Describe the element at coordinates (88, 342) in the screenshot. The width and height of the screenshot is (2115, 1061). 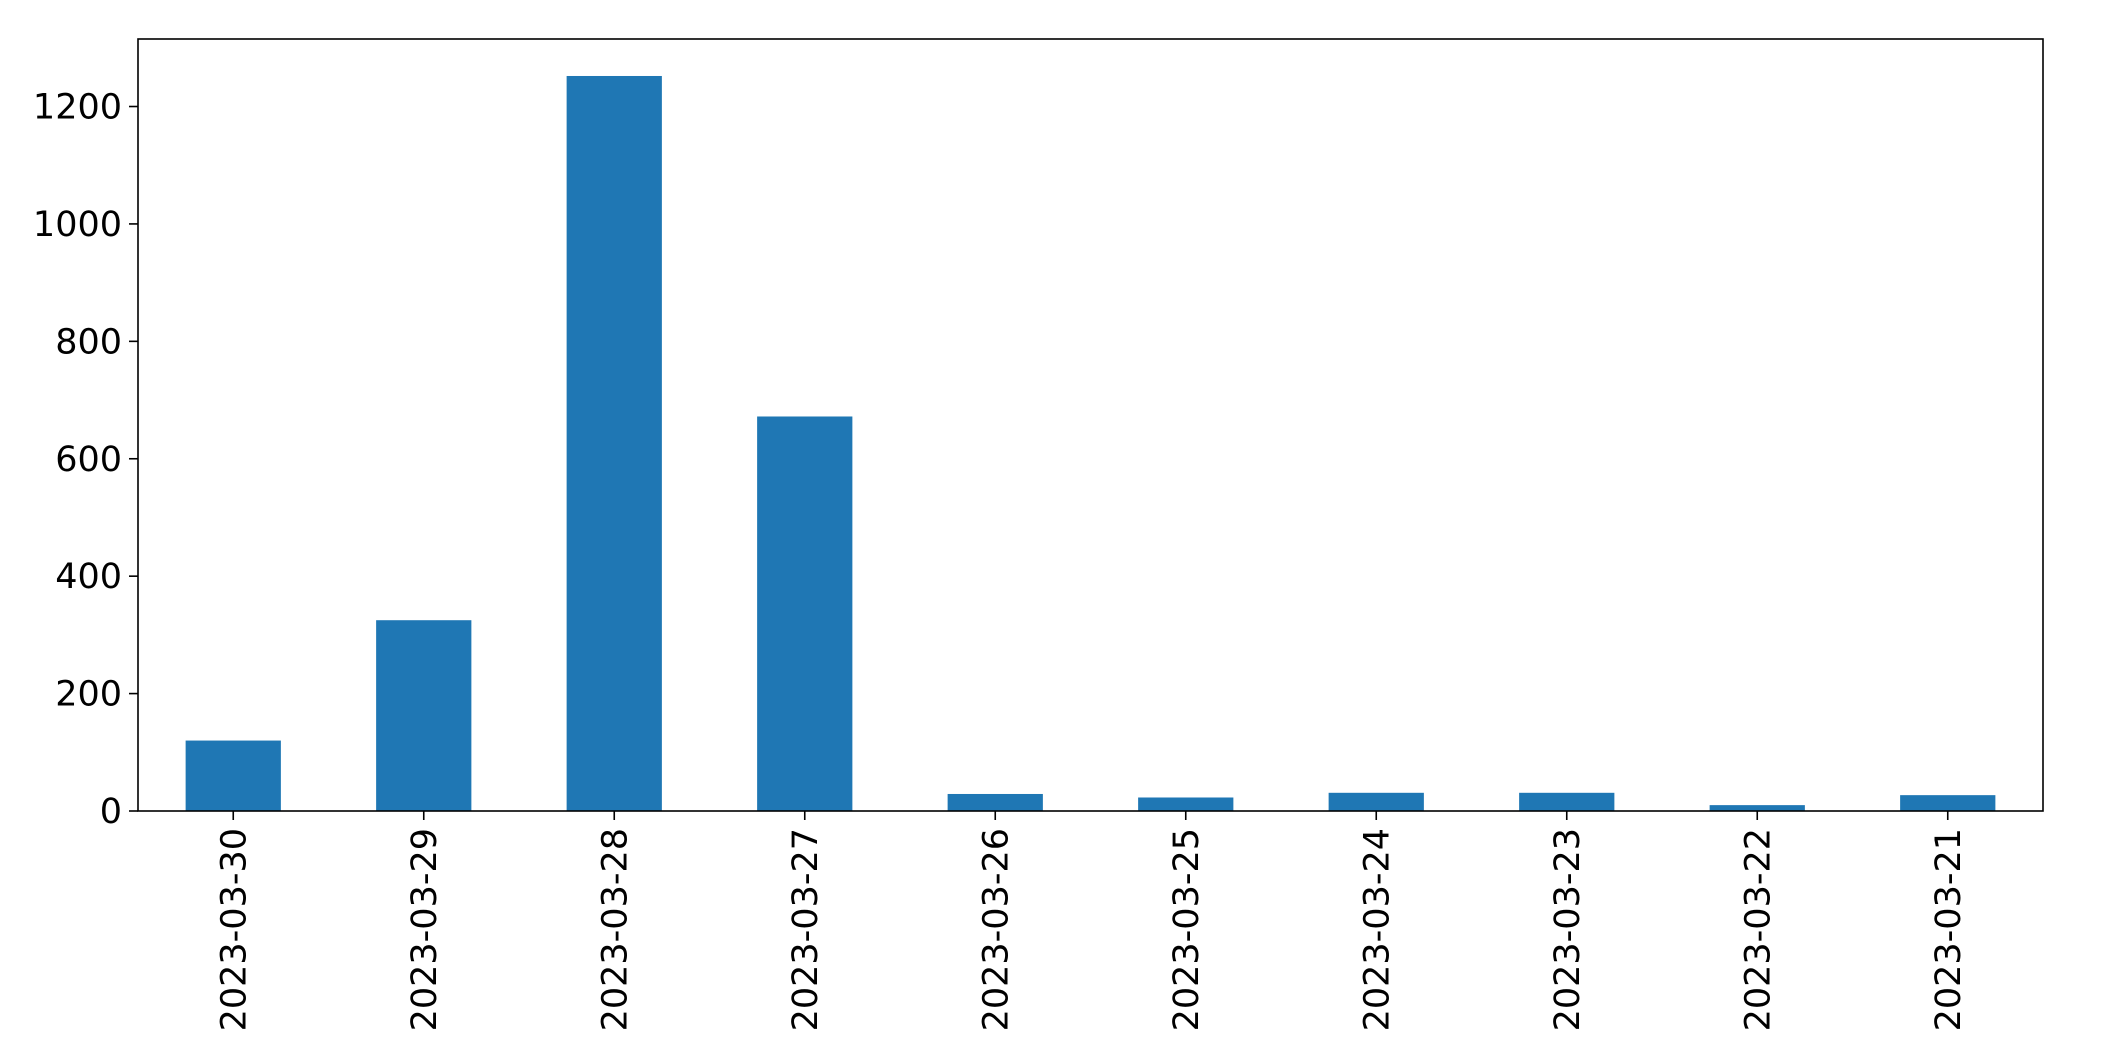
I see `y-tick-label: 800` at that location.